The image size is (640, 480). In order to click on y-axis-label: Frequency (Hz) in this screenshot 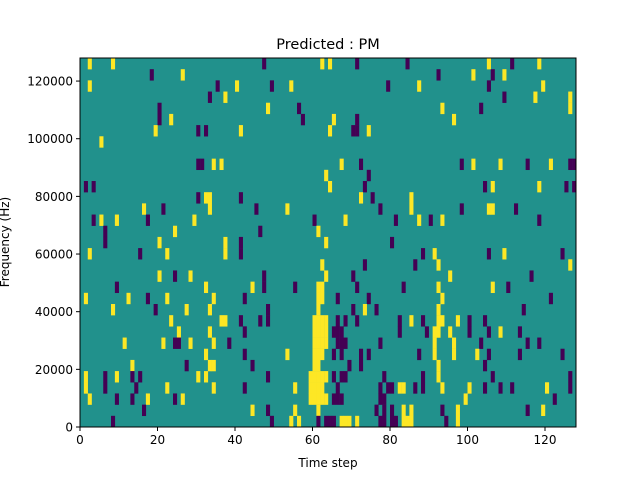, I will do `click(6, 242)`.